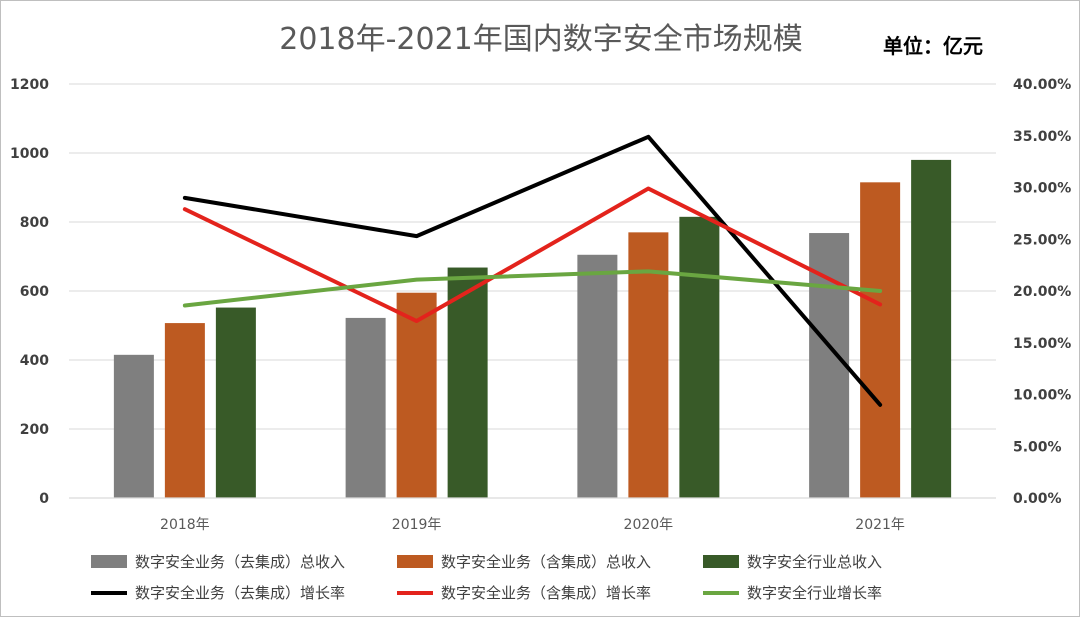 The image size is (1080, 618). Describe the element at coordinates (546, 593) in the screenshot. I see `legend-label: 数字安全业务（含集成）增长率` at that location.